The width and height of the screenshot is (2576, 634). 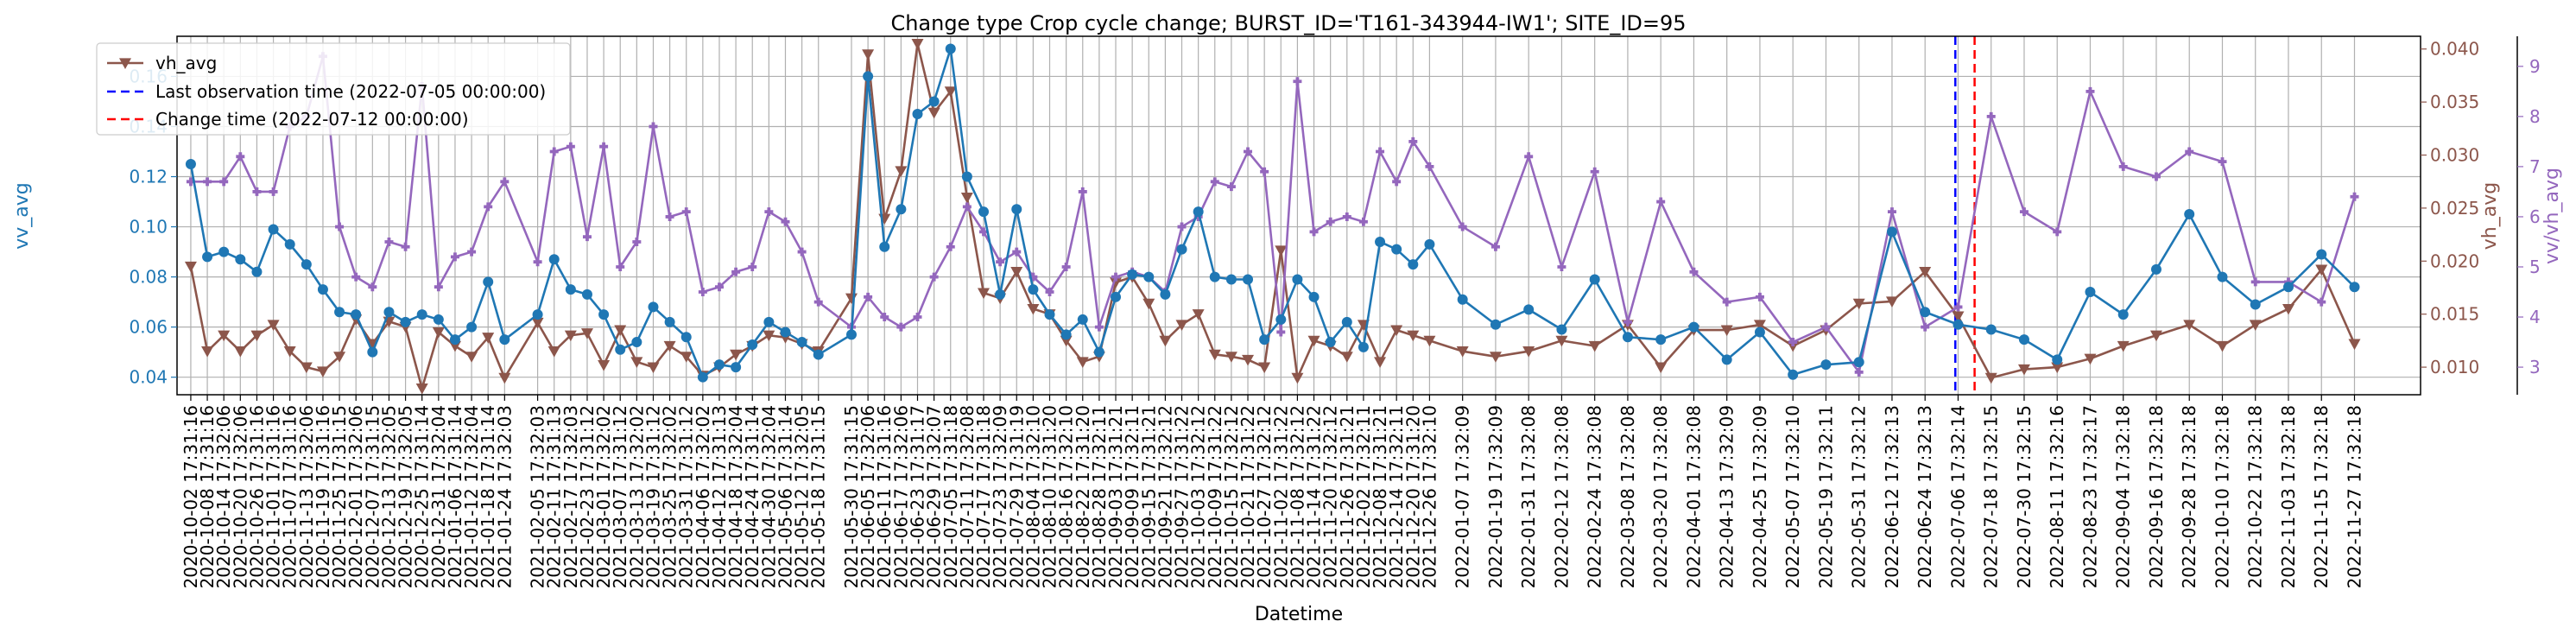 I want to click on x-tick-label: 2020-12-01 17:32:06, so click(x=355, y=496).